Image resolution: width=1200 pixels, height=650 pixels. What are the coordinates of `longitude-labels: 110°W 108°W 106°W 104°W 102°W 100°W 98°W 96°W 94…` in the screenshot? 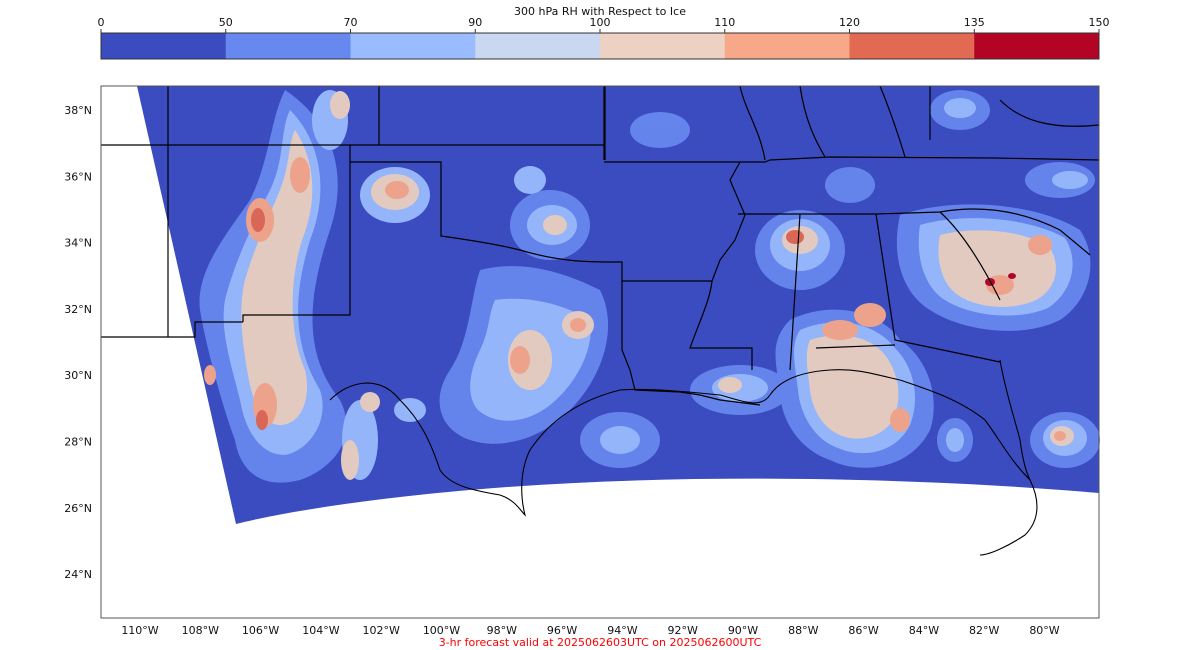 It's located at (590, 630).